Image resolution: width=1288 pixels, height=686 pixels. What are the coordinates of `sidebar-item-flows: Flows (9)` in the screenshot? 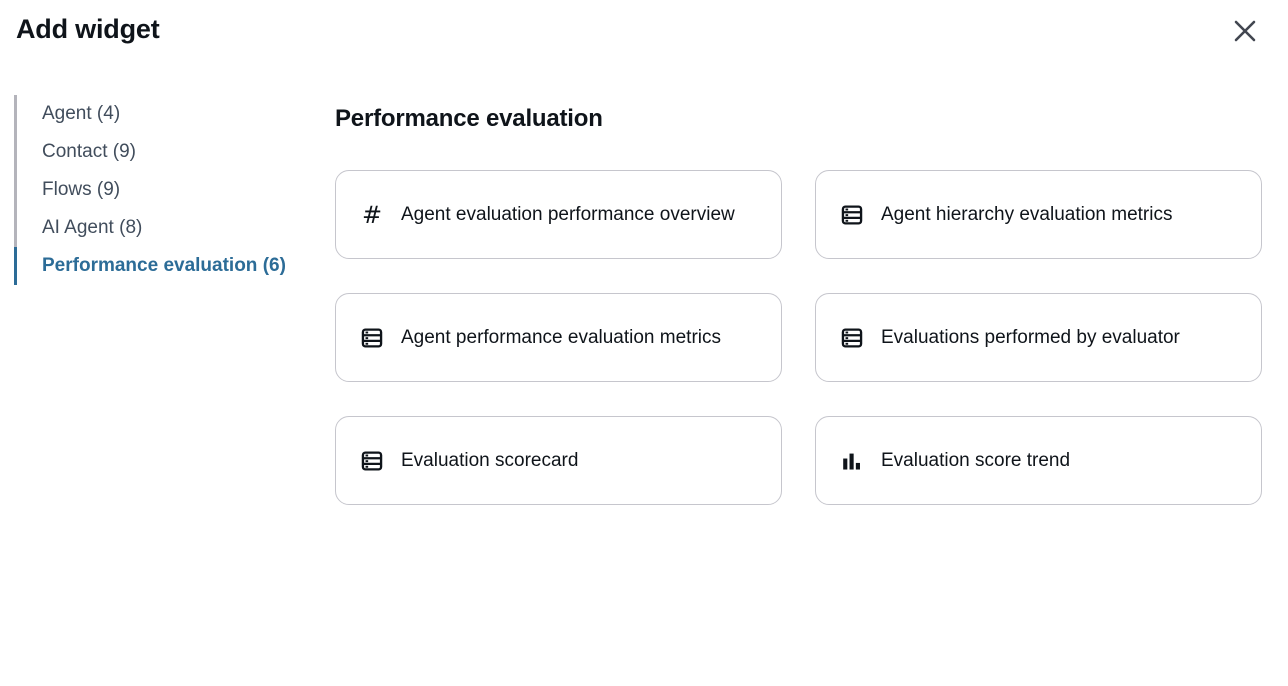 It's located at (81, 189).